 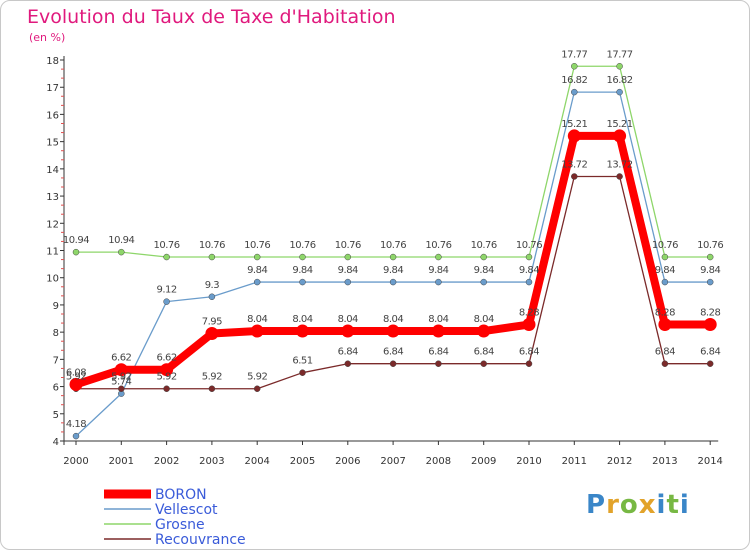 What do you see at coordinates (52, 224) in the screenshot?
I see `y-tick-label: 12` at bounding box center [52, 224].